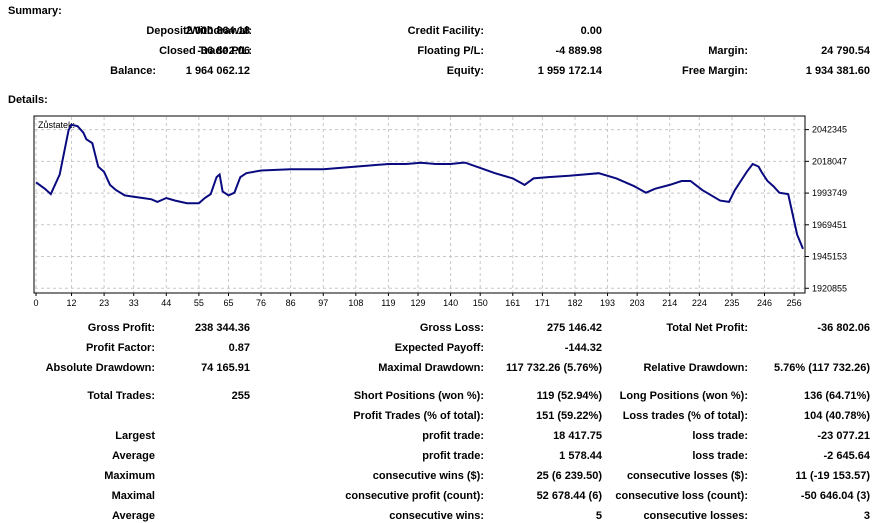 The image size is (880, 523). I want to click on balance-value: 1 964 062.12, so click(217, 71).